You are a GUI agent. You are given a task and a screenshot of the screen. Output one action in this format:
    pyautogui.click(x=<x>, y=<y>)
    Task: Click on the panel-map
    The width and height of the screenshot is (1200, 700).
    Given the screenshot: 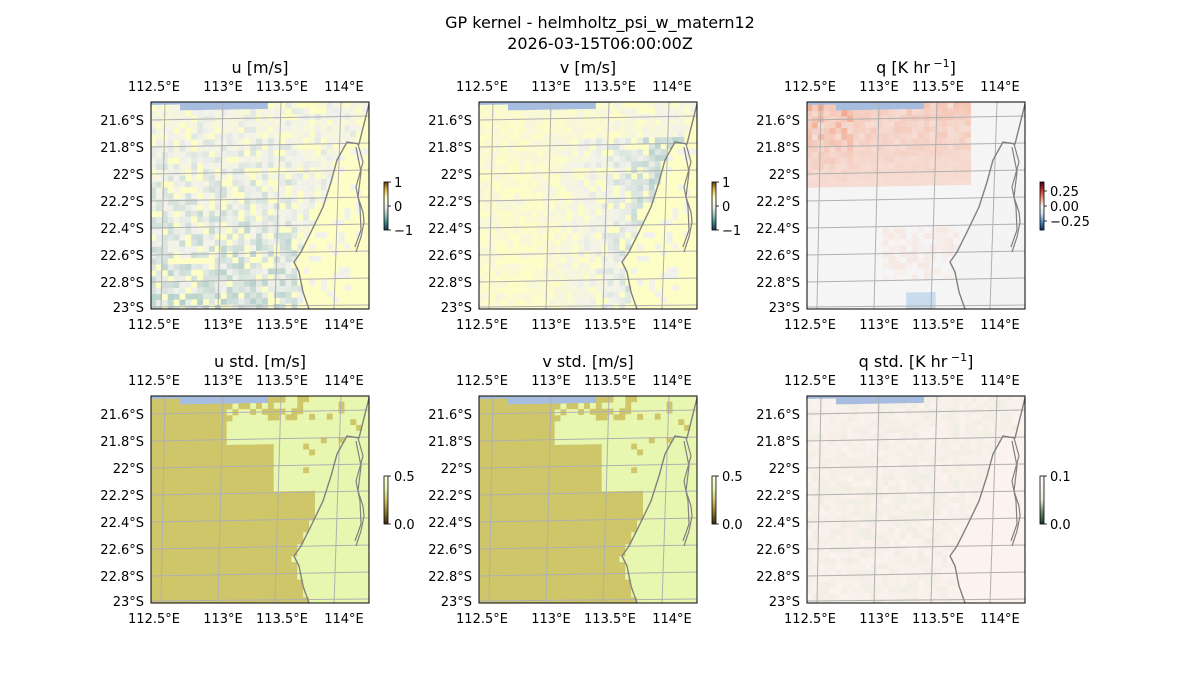 What is the action you would take?
    pyautogui.click(x=588, y=205)
    